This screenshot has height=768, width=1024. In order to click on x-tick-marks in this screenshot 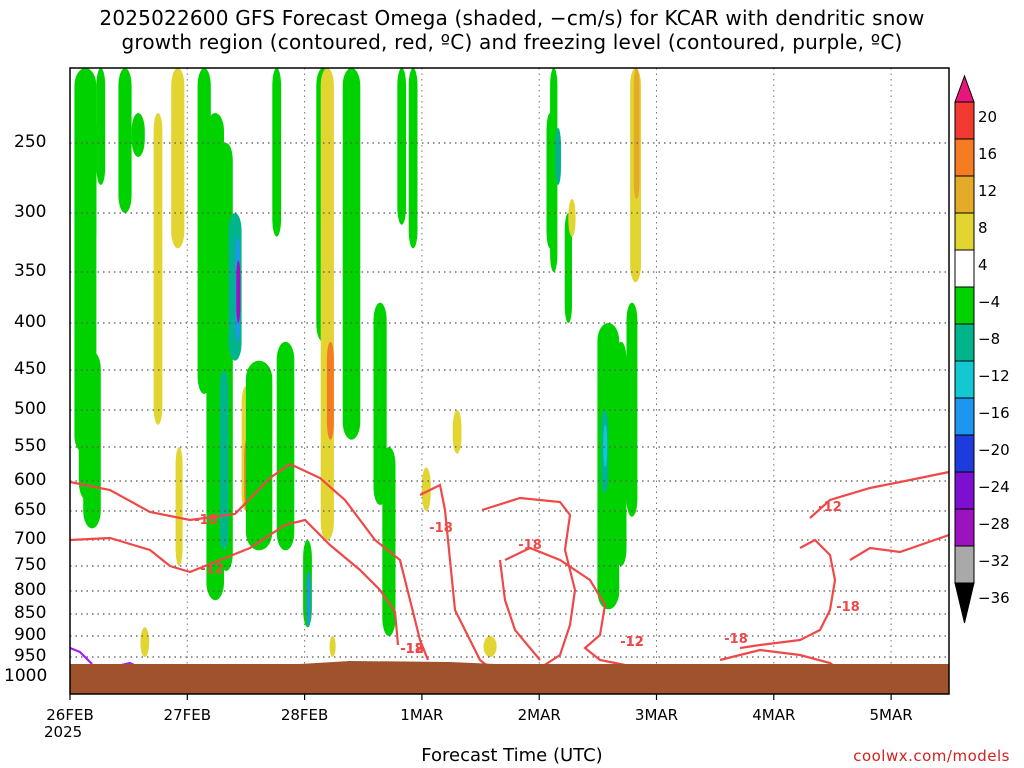, I will do `click(480, 697)`.